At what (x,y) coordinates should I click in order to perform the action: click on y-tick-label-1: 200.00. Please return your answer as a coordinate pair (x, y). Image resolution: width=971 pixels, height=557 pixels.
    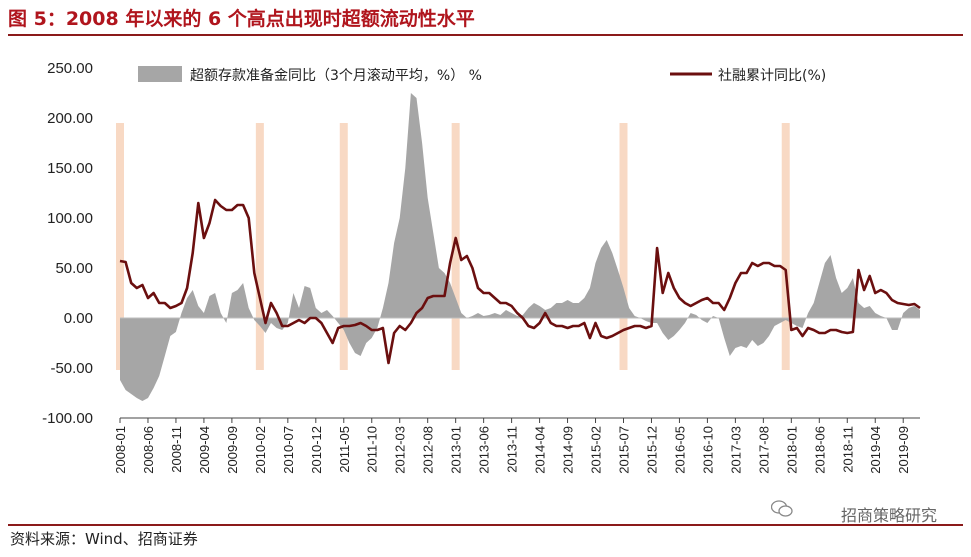
    Looking at the image, I should click on (70, 118).